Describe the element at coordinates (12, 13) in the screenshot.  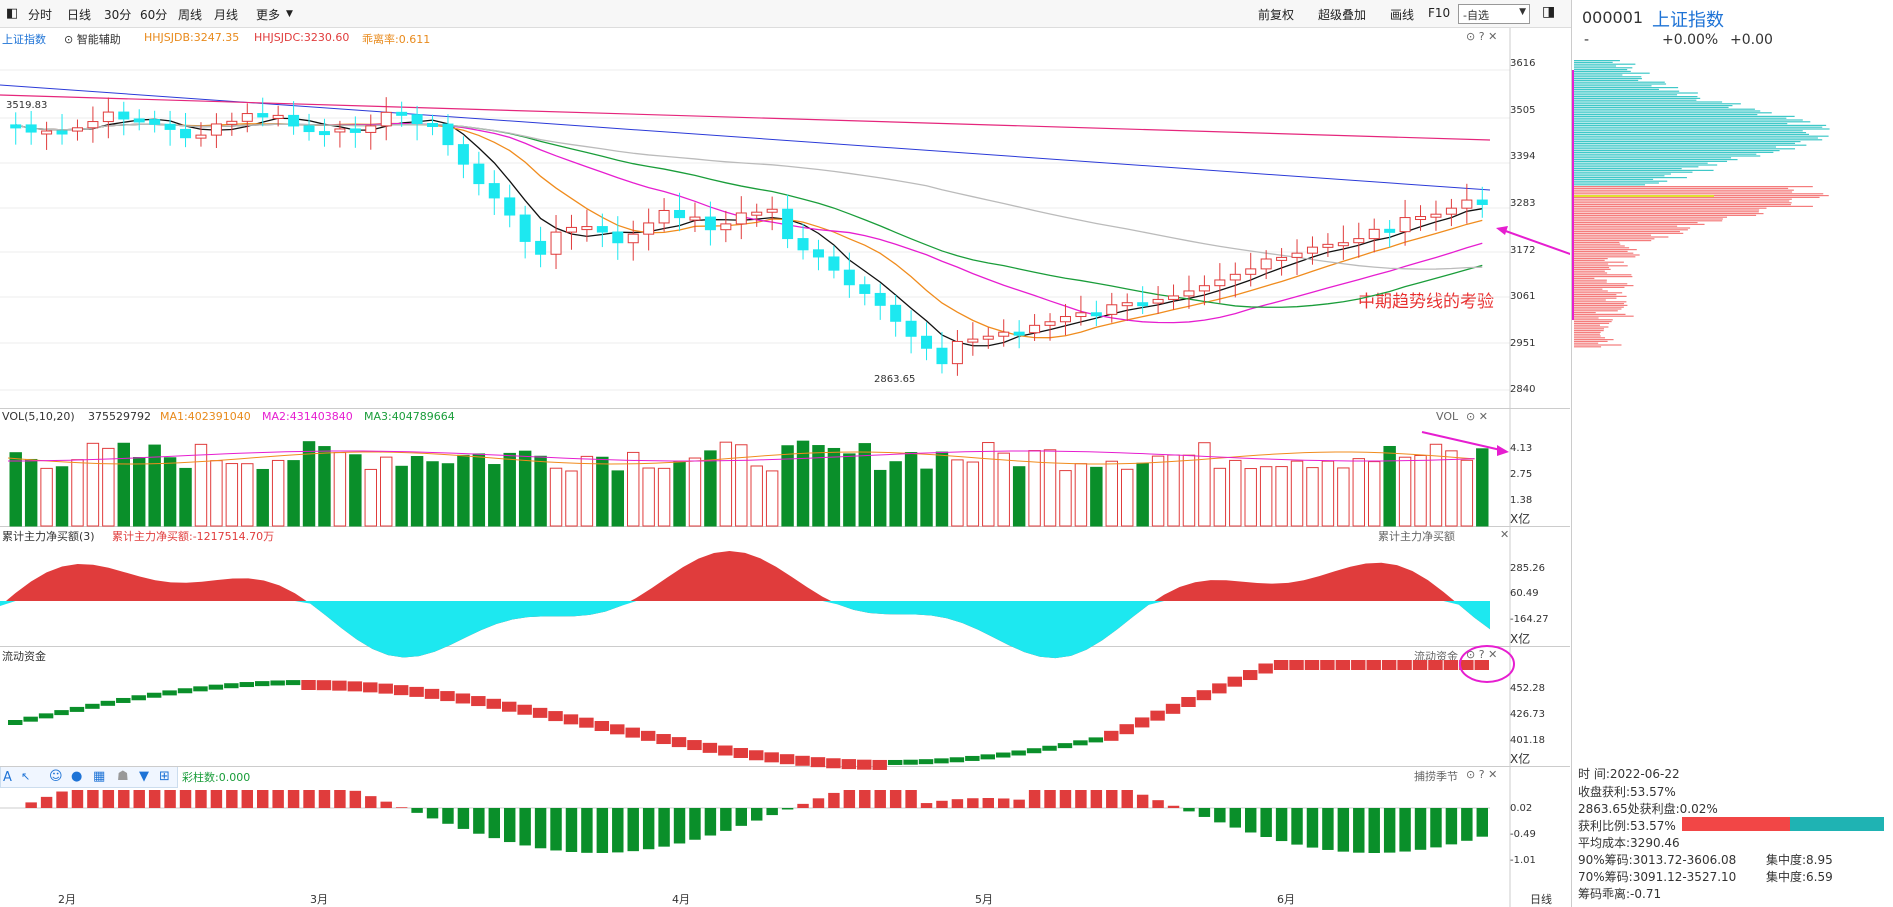
I see `layout-icon: ◧` at that location.